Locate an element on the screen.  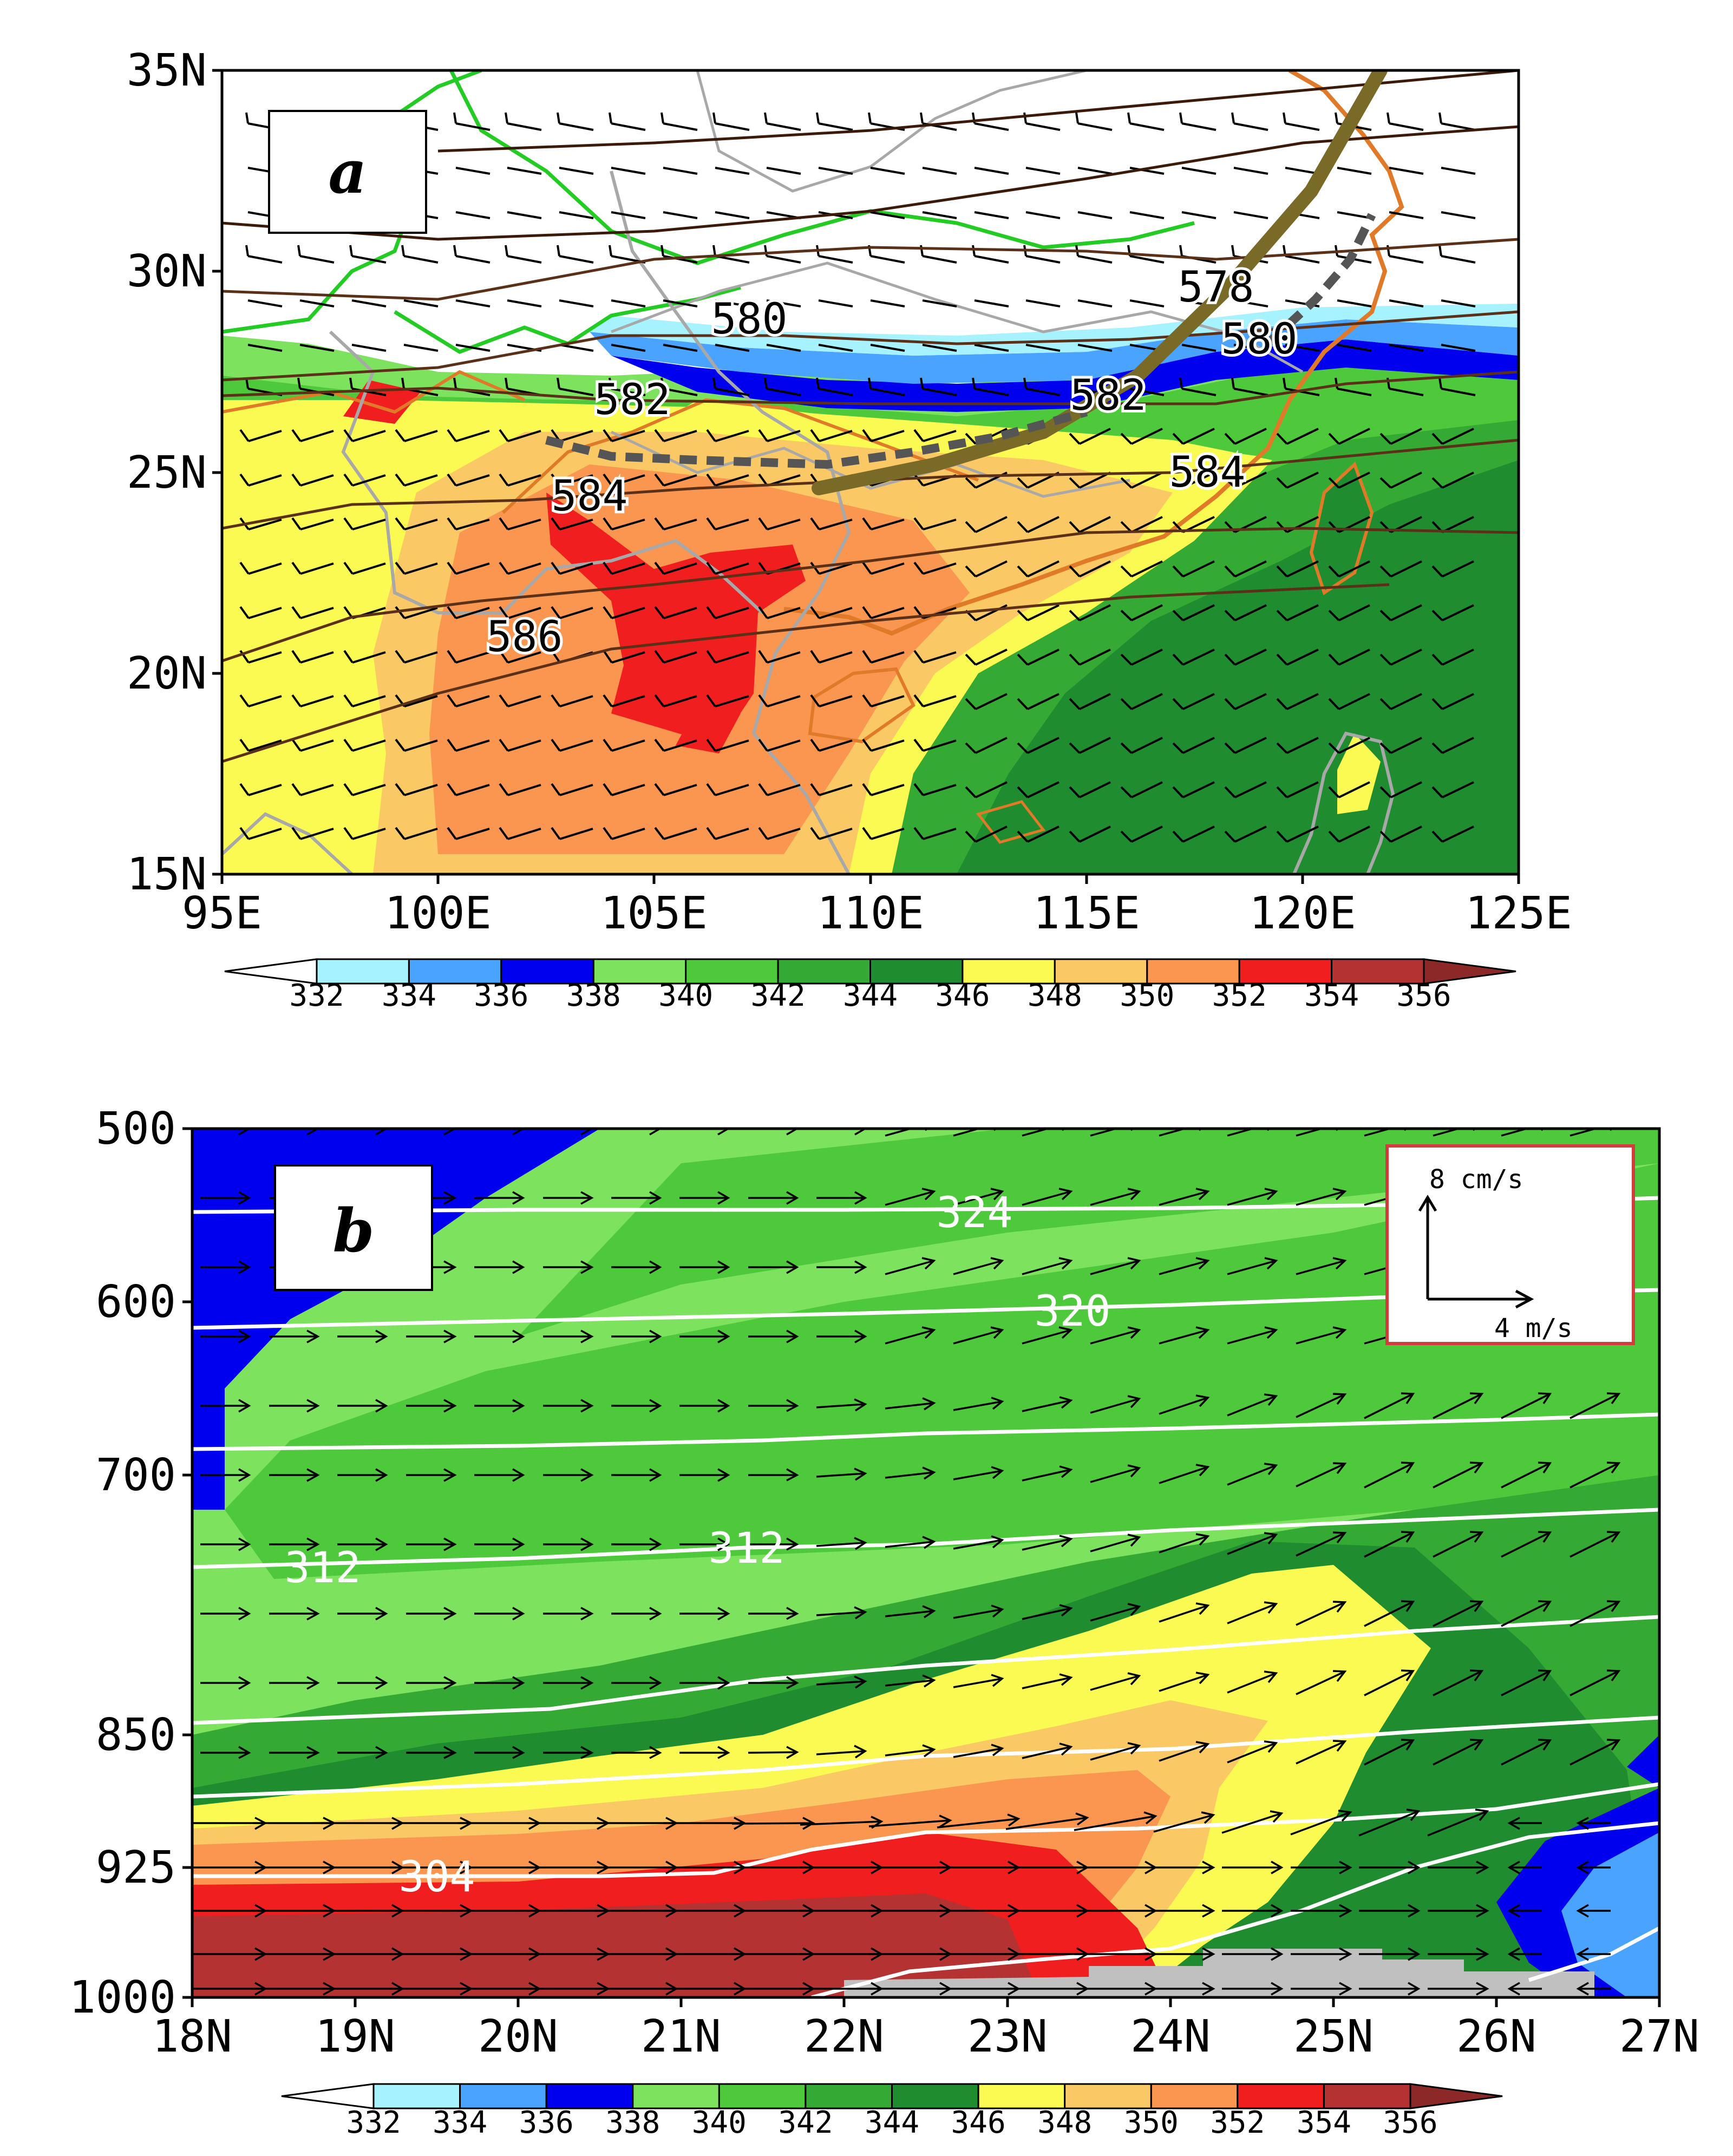
lon-tick-label: 95E is located at coordinates (222, 913).